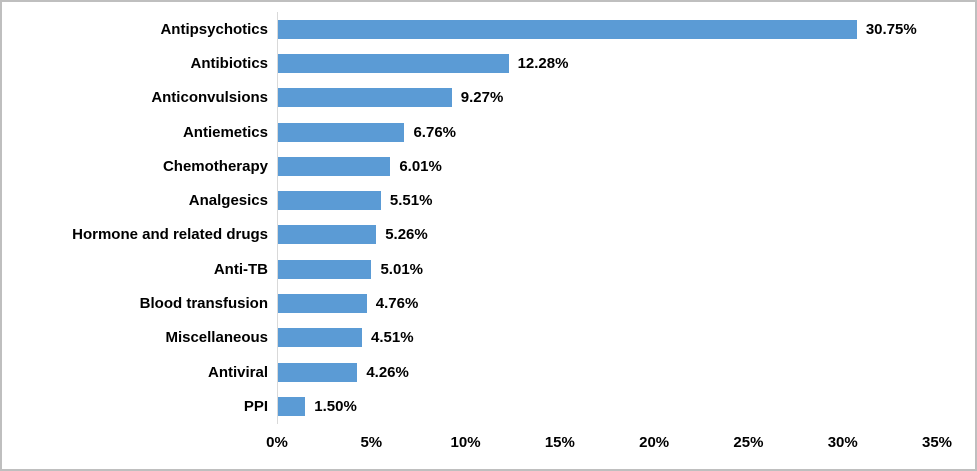 The height and width of the screenshot is (471, 977). Describe the element at coordinates (277, 218) in the screenshot. I see `y-axis-line` at that location.